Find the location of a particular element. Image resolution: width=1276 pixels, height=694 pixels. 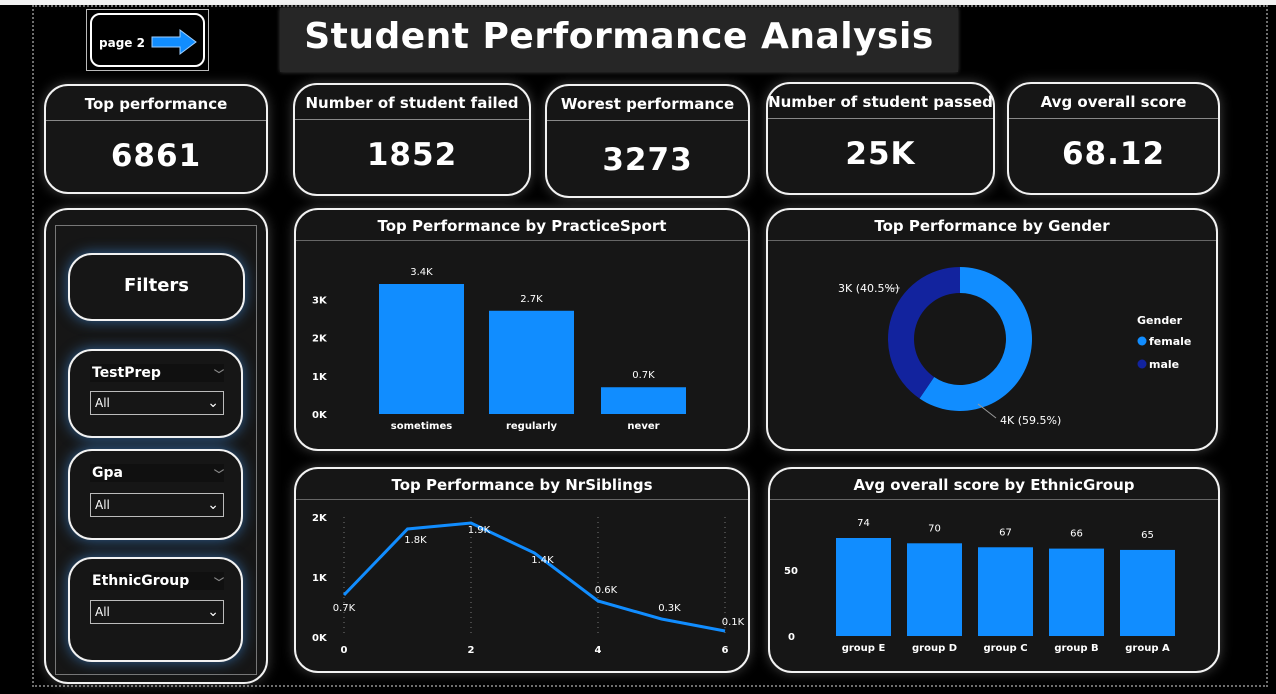

slicer-gpa: Gpa ﹀ All ⌄ is located at coordinates (155, 494).